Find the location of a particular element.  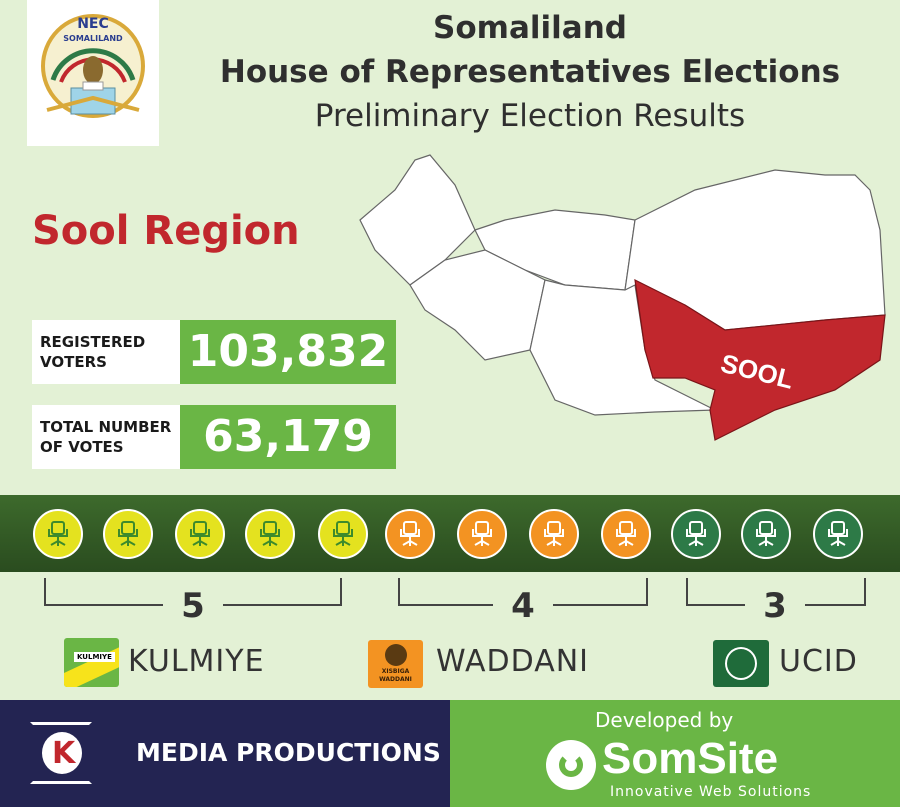

kulmiye-seat-count: 5 is located at coordinates (193, 606).